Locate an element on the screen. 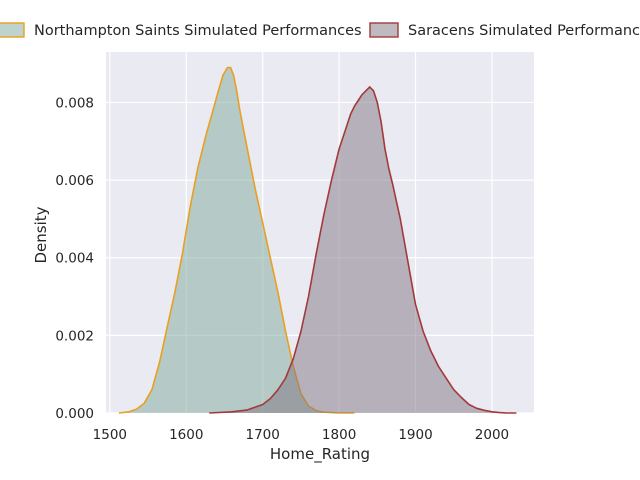  y-axis-ticks: 0.000 0.002 0.004 0.006 0.008 is located at coordinates (74, 258).